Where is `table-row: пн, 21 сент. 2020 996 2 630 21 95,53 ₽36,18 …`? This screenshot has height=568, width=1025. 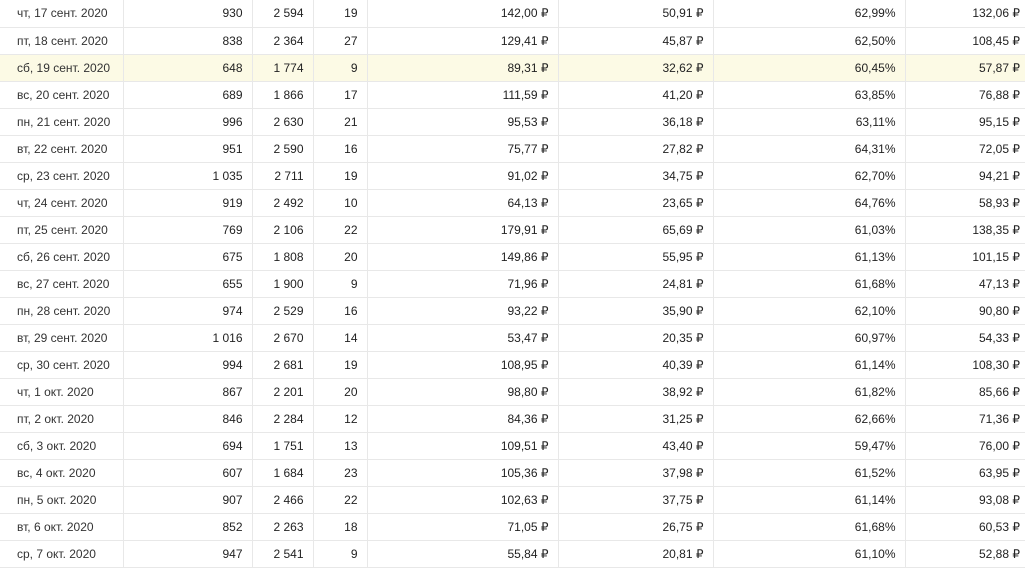 table-row: пн, 21 сент. 2020 996 2 630 21 95,53 ₽36,18 … is located at coordinates (512, 122).